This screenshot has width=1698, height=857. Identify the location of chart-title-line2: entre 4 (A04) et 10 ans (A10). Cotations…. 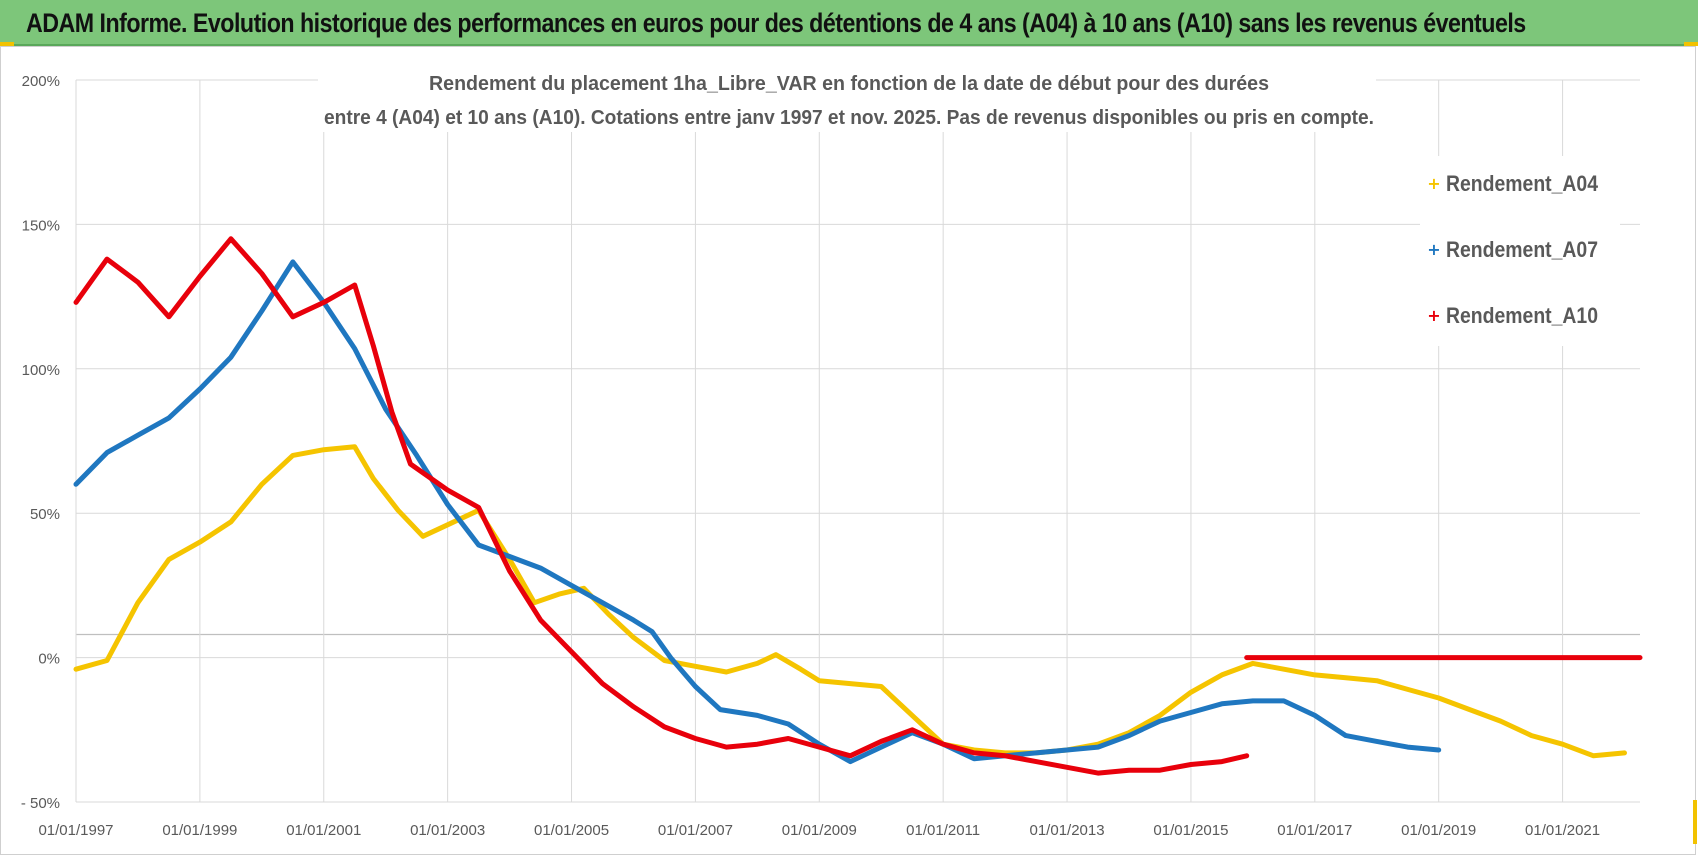
(849, 117).